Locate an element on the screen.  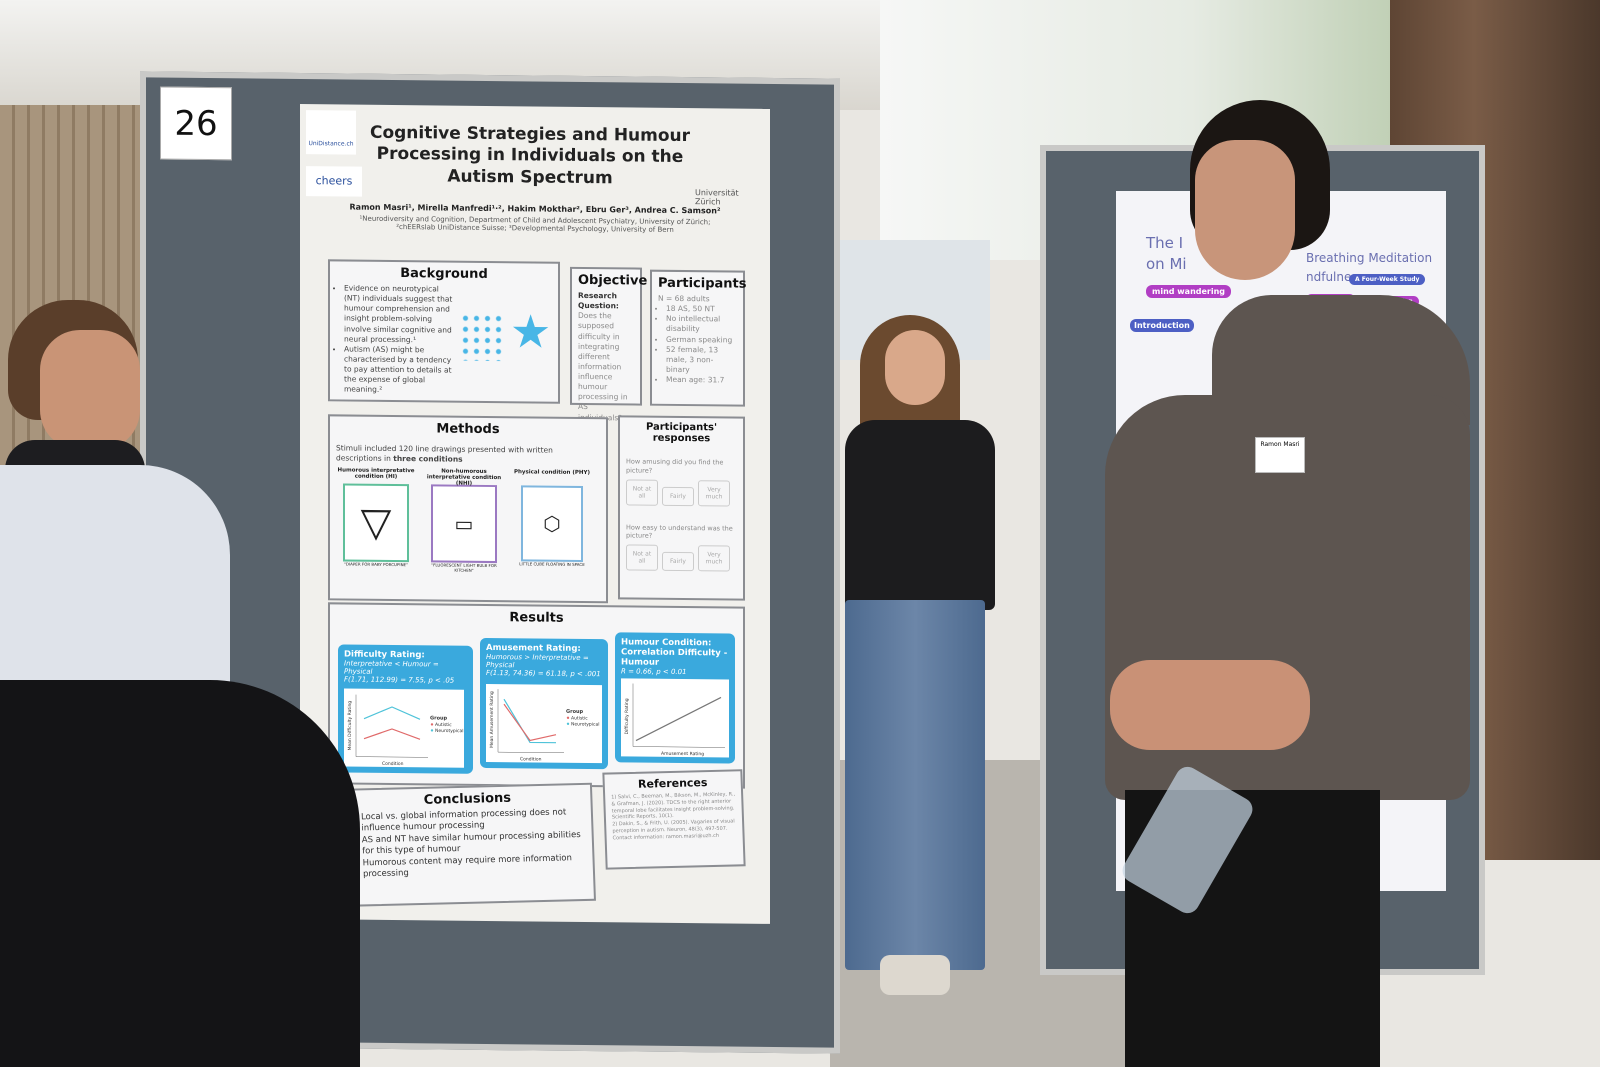
name-tag: Ramon Masri is located at coordinates (1280, 455).